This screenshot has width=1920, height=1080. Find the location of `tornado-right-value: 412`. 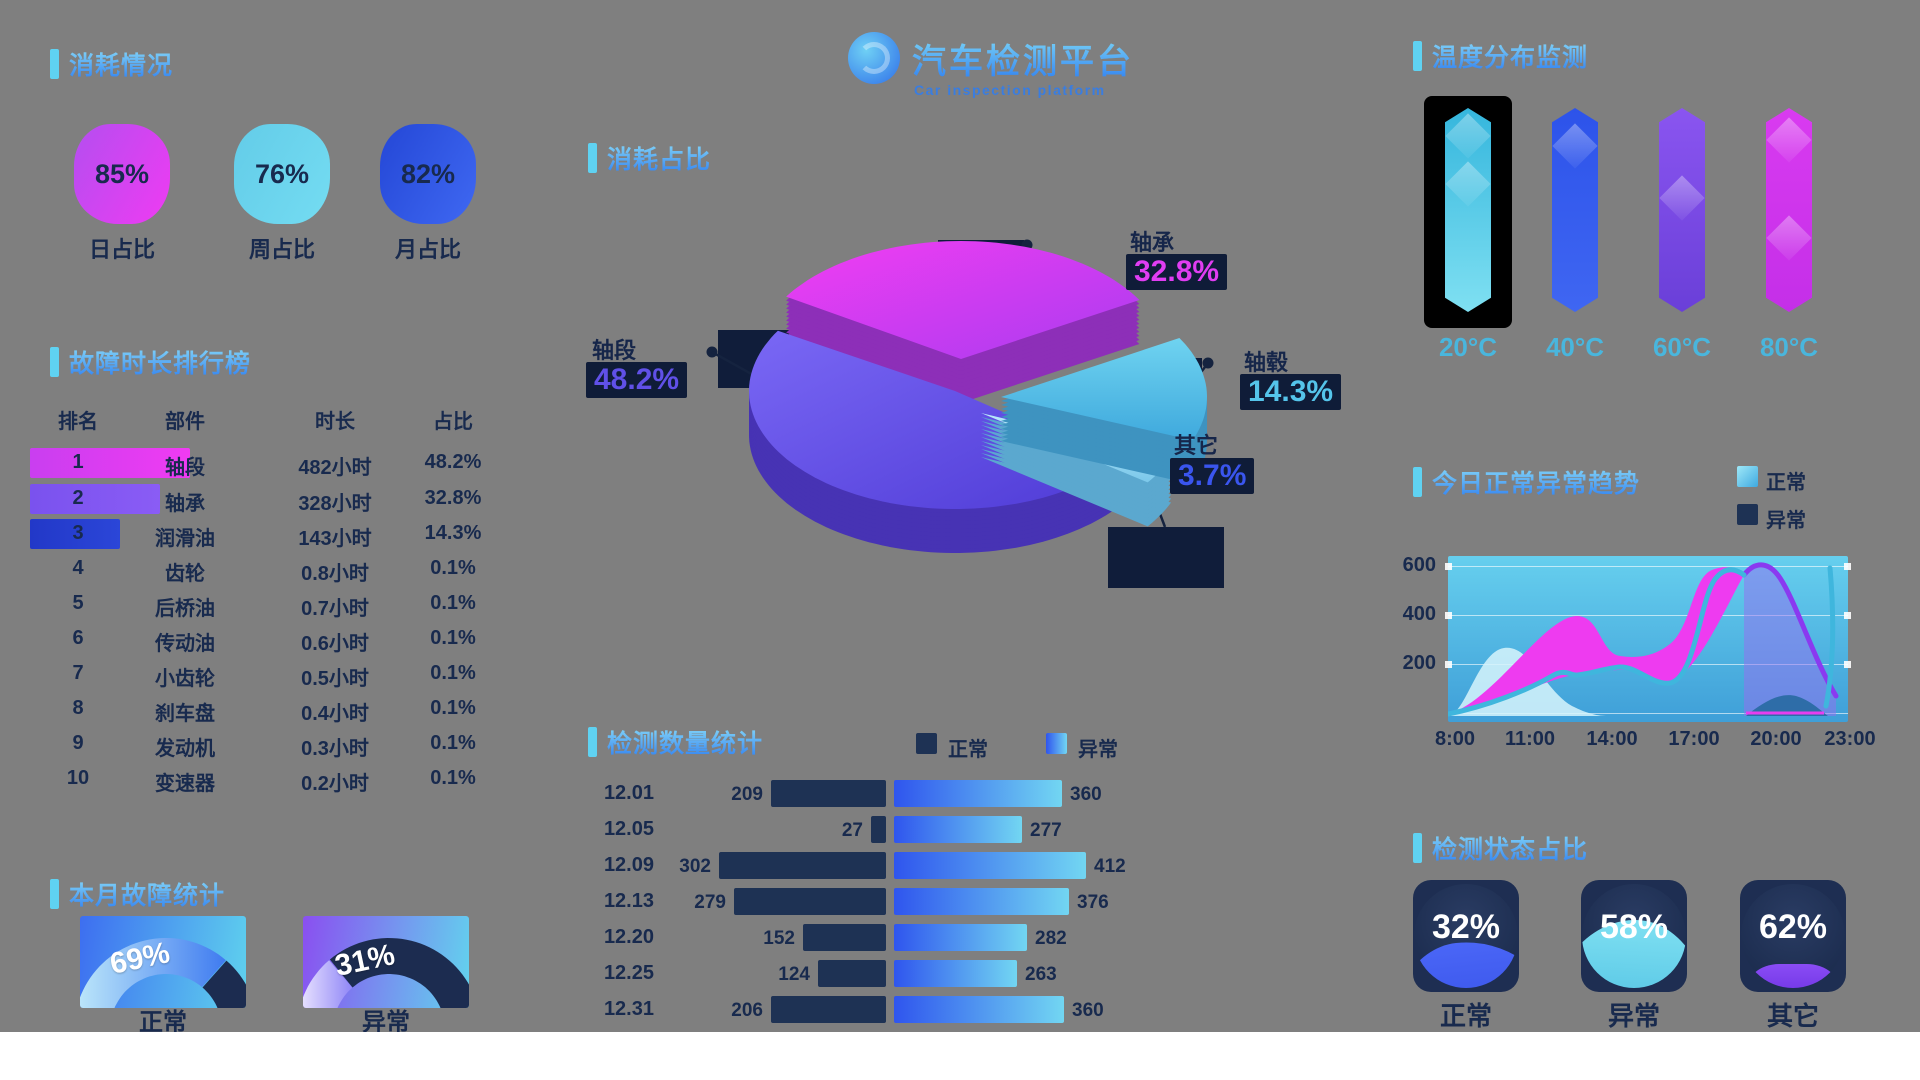

tornado-right-value: 412 is located at coordinates (1110, 866).